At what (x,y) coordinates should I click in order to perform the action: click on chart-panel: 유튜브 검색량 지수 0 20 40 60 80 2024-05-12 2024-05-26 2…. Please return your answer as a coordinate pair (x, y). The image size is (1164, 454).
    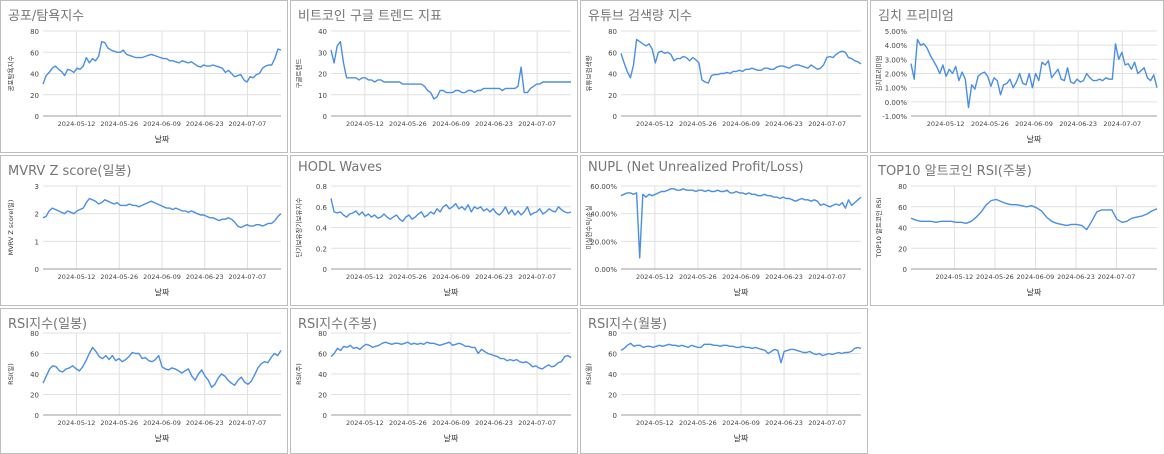
    Looking at the image, I should click on (724, 76).